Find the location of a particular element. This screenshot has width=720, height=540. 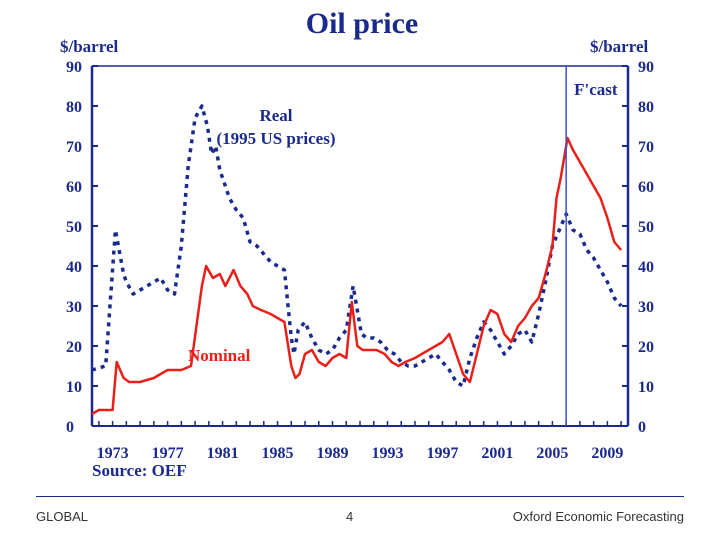

forecast-layer: F'cast is located at coordinates (591, 246).